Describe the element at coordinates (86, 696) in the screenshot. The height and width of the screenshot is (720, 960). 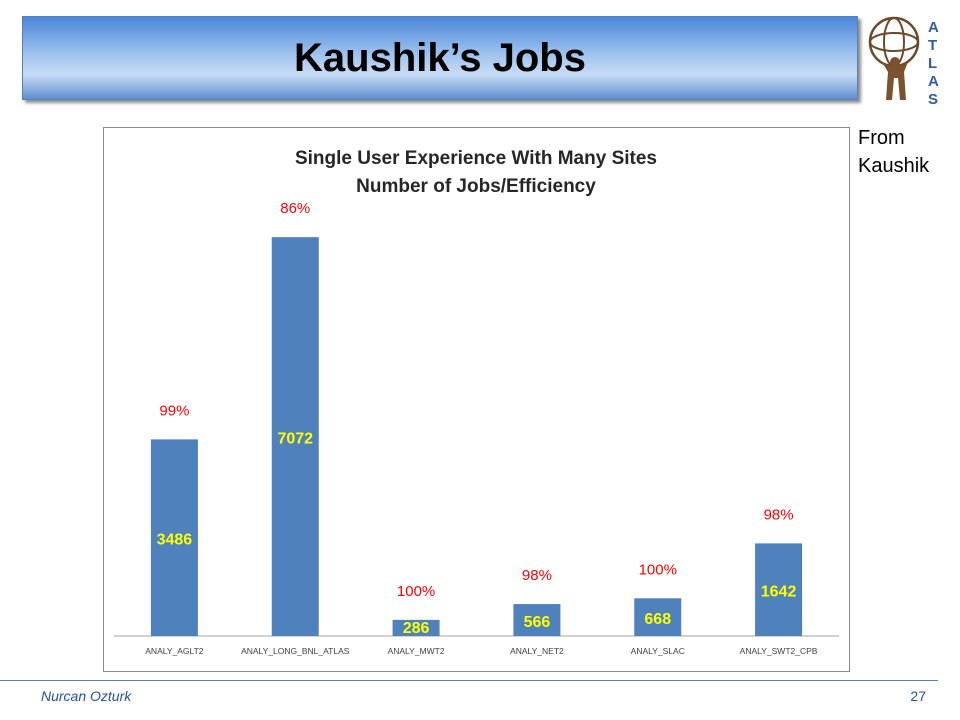
I see `footer-author: Nurcan Ozturk` at that location.